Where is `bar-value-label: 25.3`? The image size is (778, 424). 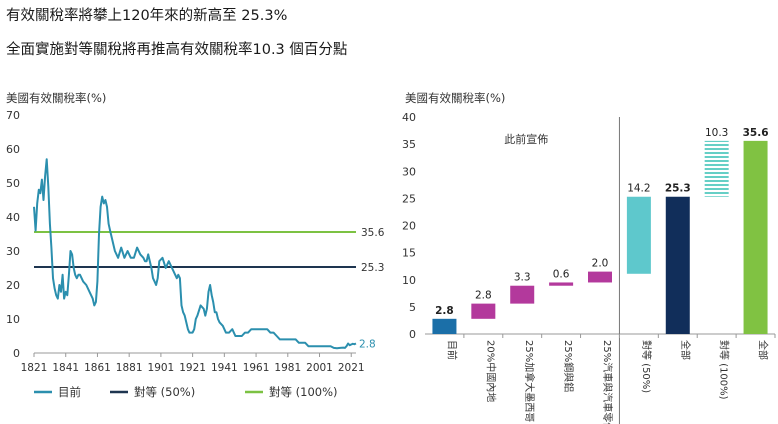 bar-value-label: 25.3 is located at coordinates (678, 189).